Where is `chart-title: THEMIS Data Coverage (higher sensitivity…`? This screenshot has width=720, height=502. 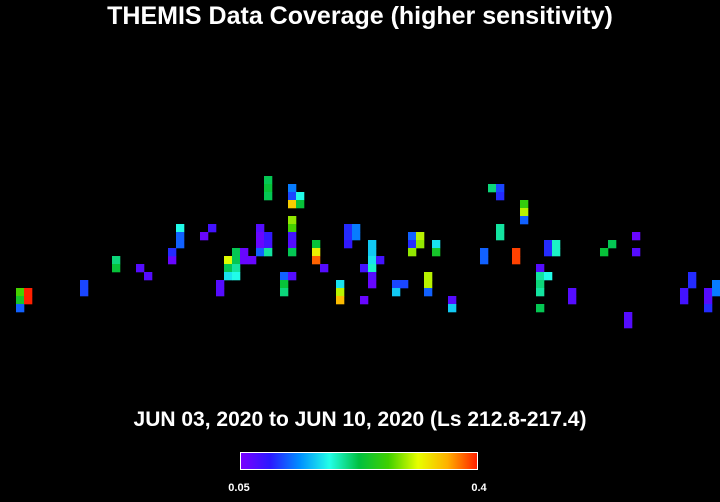 chart-title: THEMIS Data Coverage (higher sensitivity… is located at coordinates (360, 16).